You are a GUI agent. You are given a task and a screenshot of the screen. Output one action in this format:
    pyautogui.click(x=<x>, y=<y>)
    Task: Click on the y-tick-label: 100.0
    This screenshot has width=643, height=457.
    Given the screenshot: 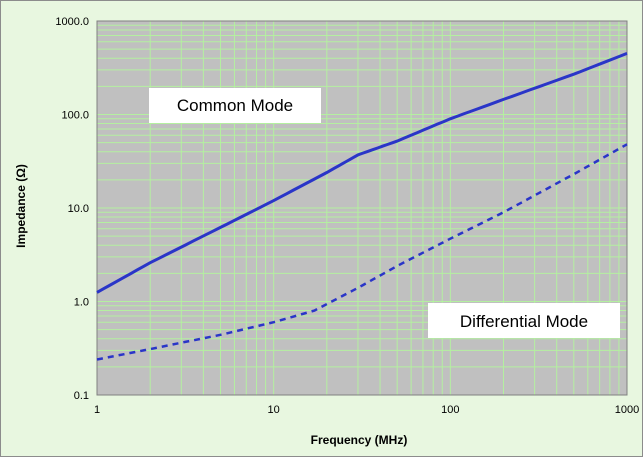 What is the action you would take?
    pyautogui.click(x=75, y=116)
    